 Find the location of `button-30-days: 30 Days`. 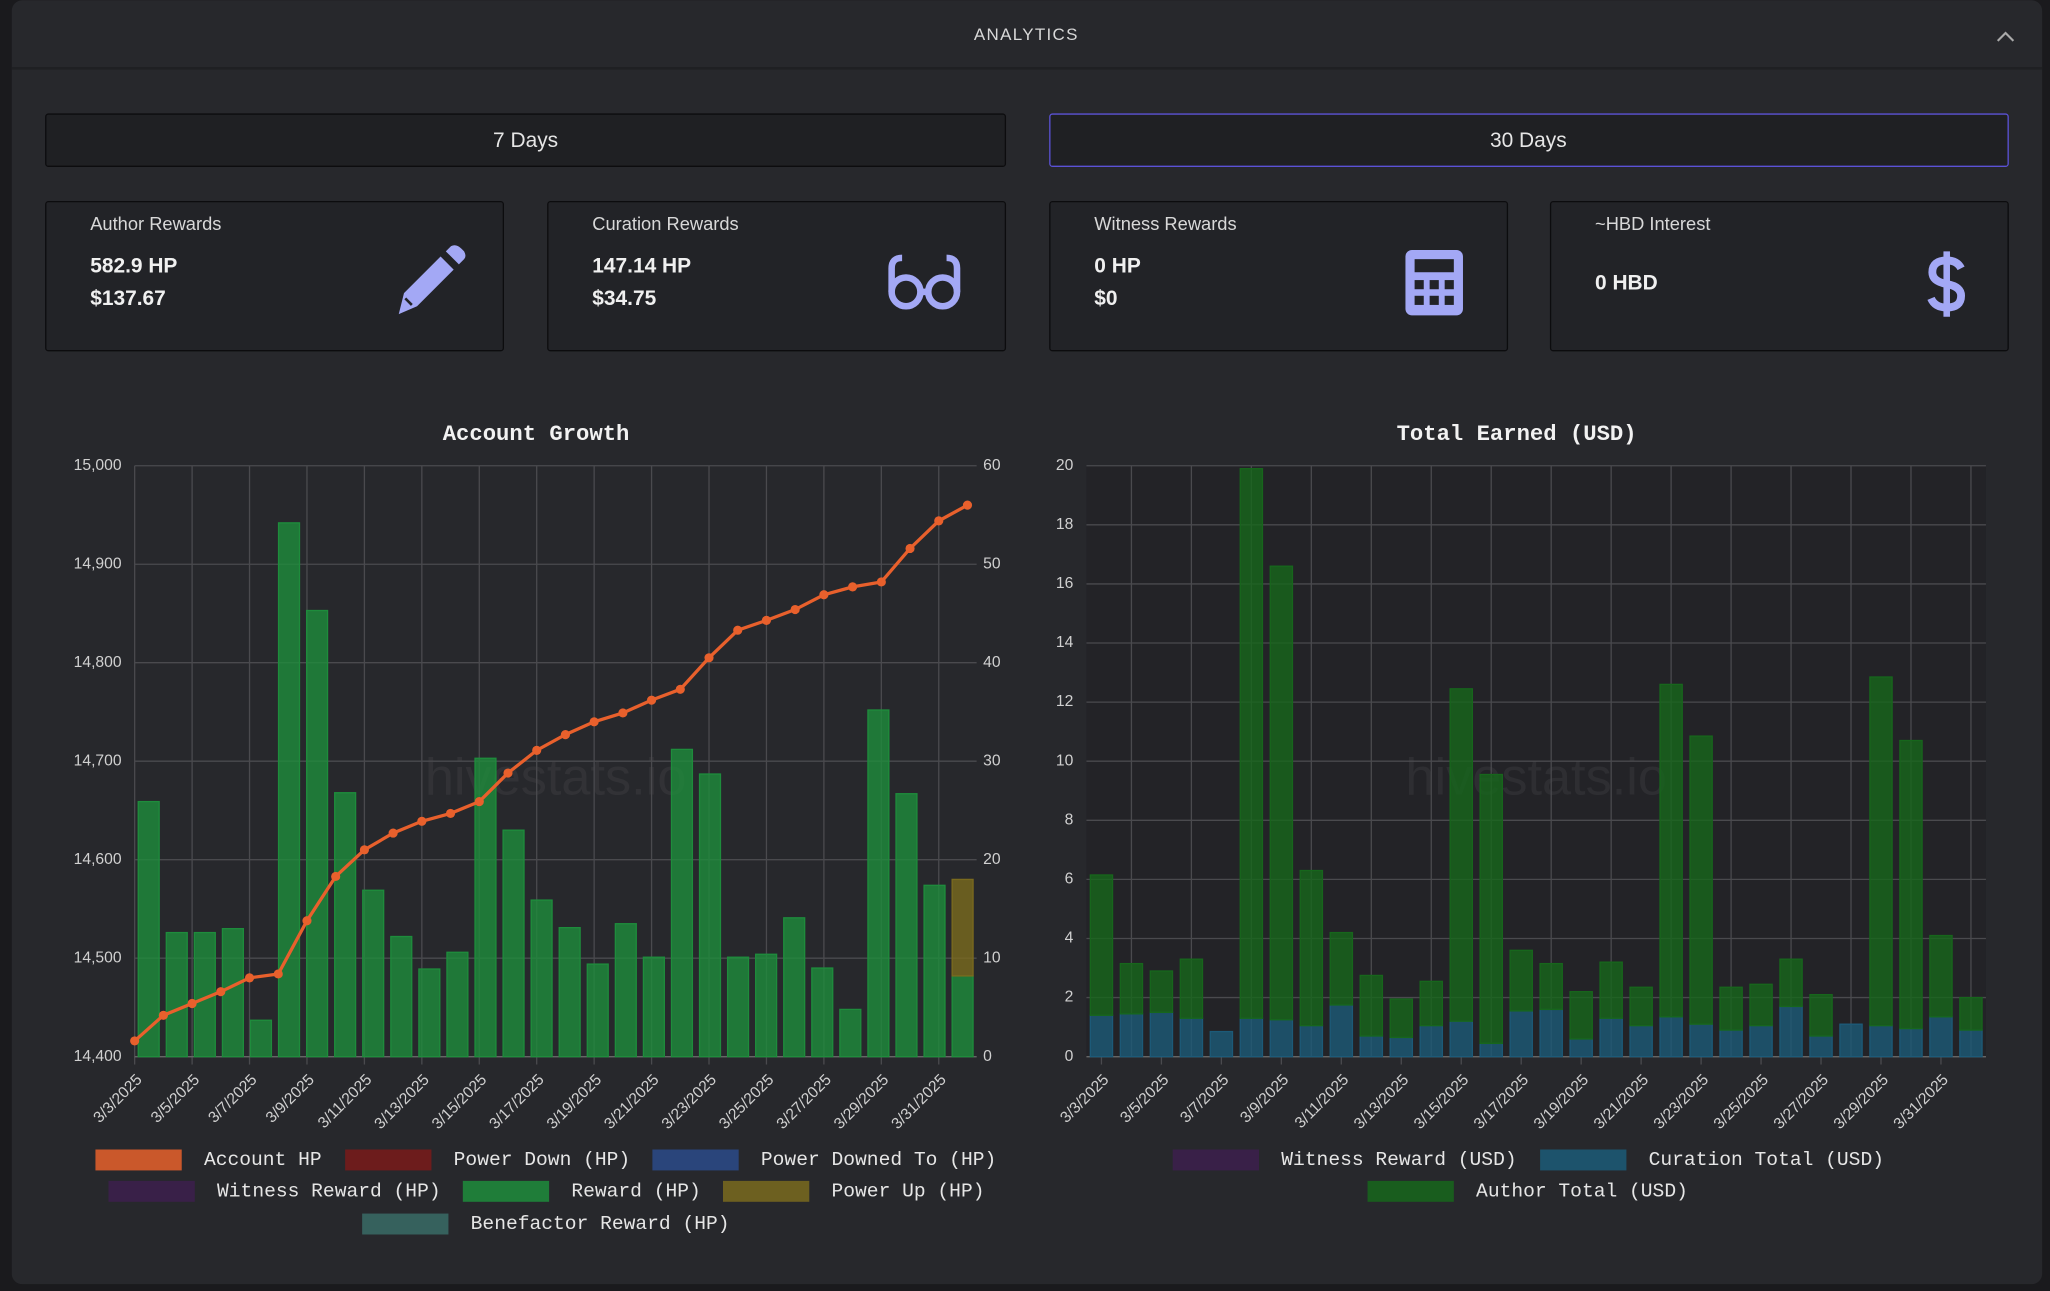

button-30-days: 30 Days is located at coordinates (1529, 140).